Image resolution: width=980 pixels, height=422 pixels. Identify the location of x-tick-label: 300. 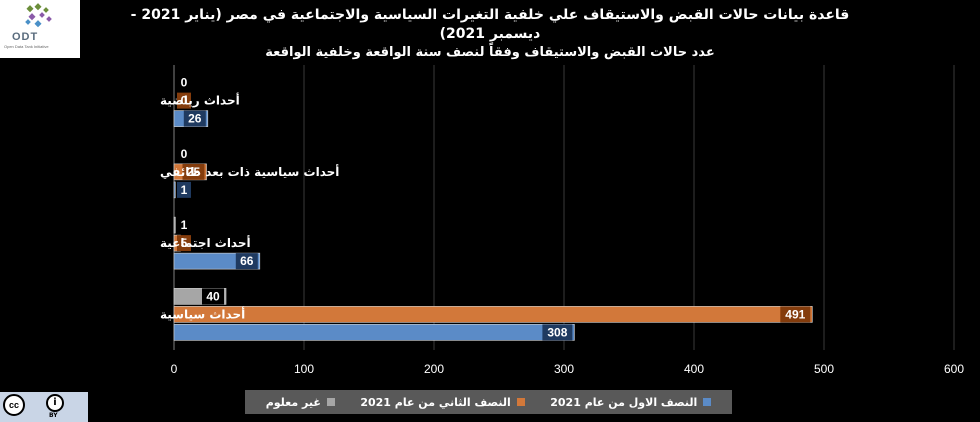
(564, 369).